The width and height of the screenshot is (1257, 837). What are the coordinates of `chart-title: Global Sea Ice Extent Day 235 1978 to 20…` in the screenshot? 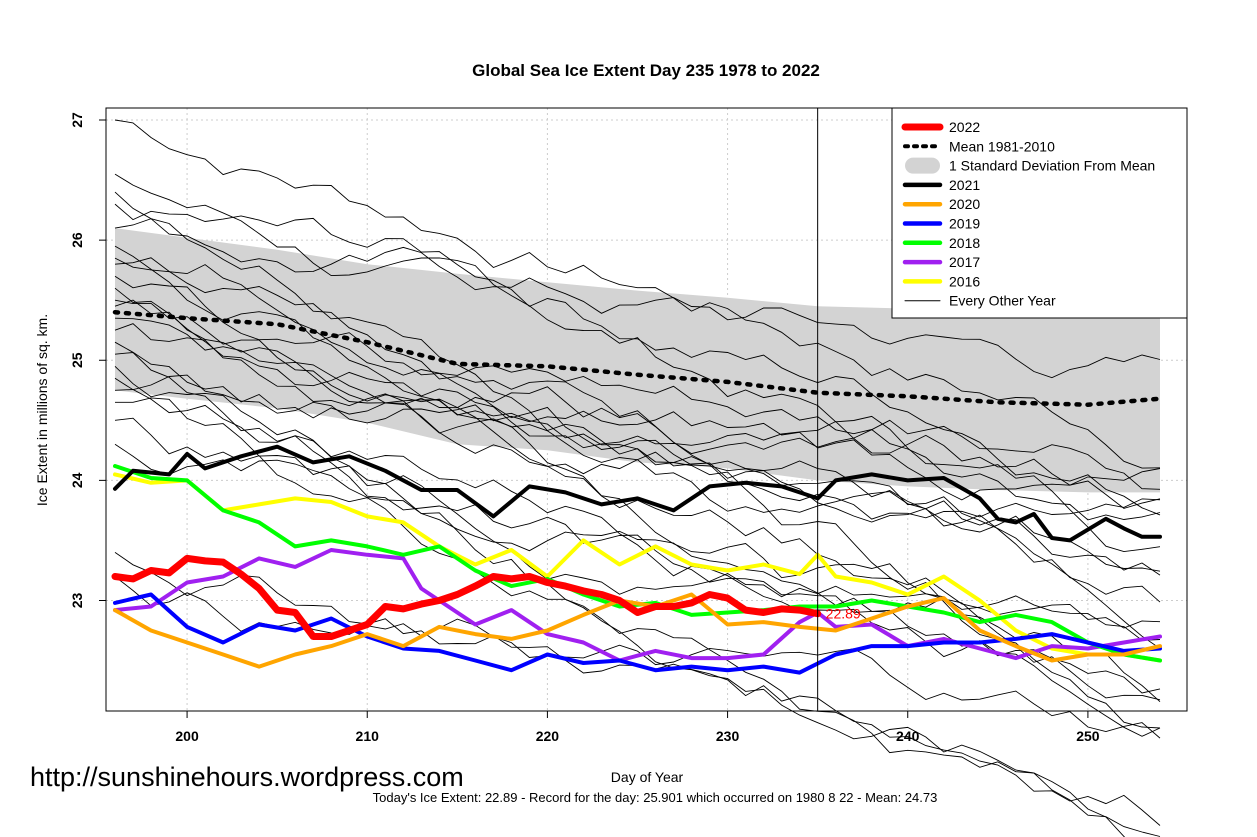 It's located at (646, 70).